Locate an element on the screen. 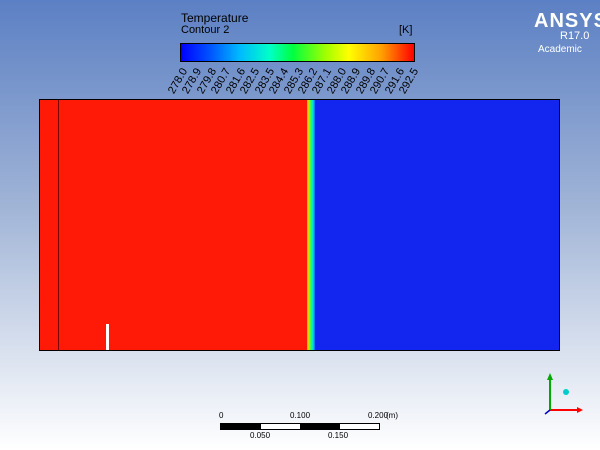  scale-label-0.050: 0.050 is located at coordinates (260, 435).